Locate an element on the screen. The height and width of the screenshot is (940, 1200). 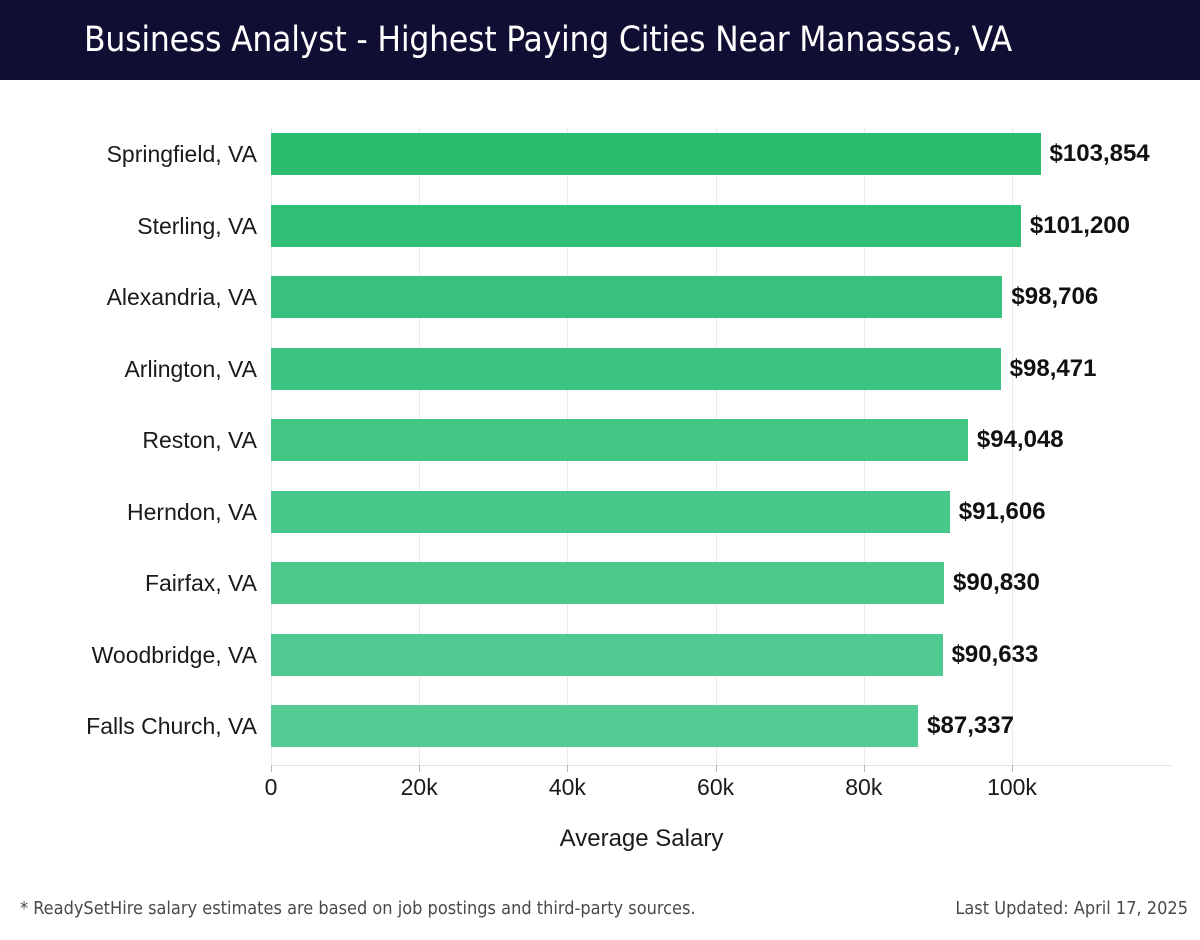
bar-row: Sterling, VA $101,200 is located at coordinates (600, 225).